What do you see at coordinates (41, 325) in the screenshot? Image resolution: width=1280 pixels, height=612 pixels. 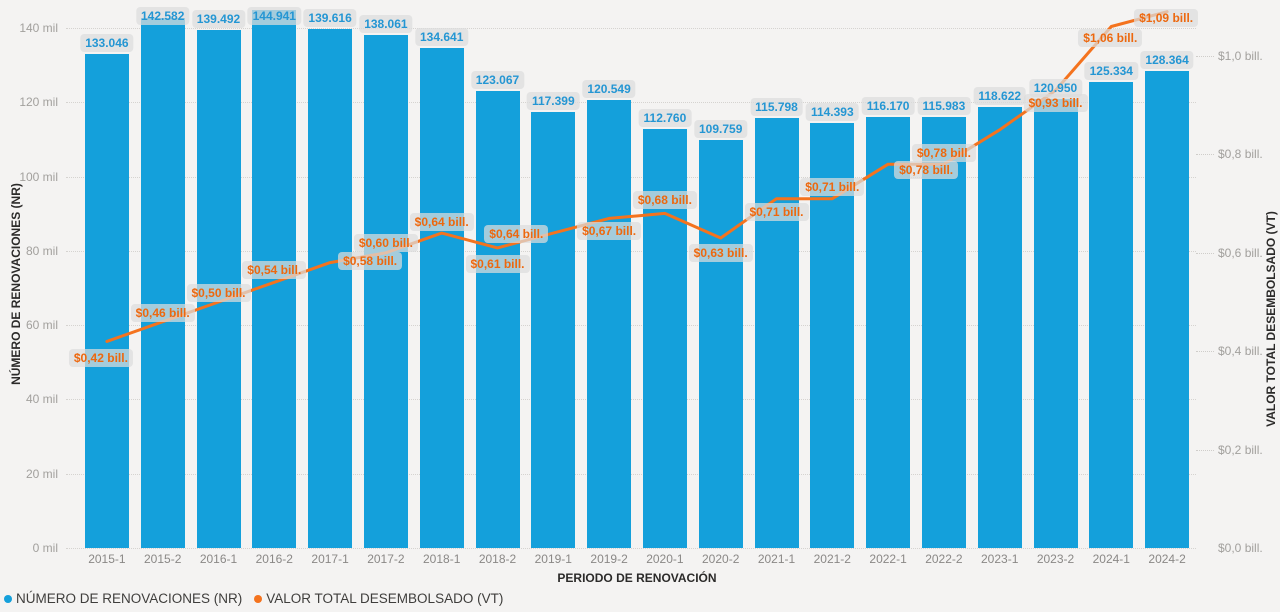 I see `y-left-tick-label: 60 mil` at bounding box center [41, 325].